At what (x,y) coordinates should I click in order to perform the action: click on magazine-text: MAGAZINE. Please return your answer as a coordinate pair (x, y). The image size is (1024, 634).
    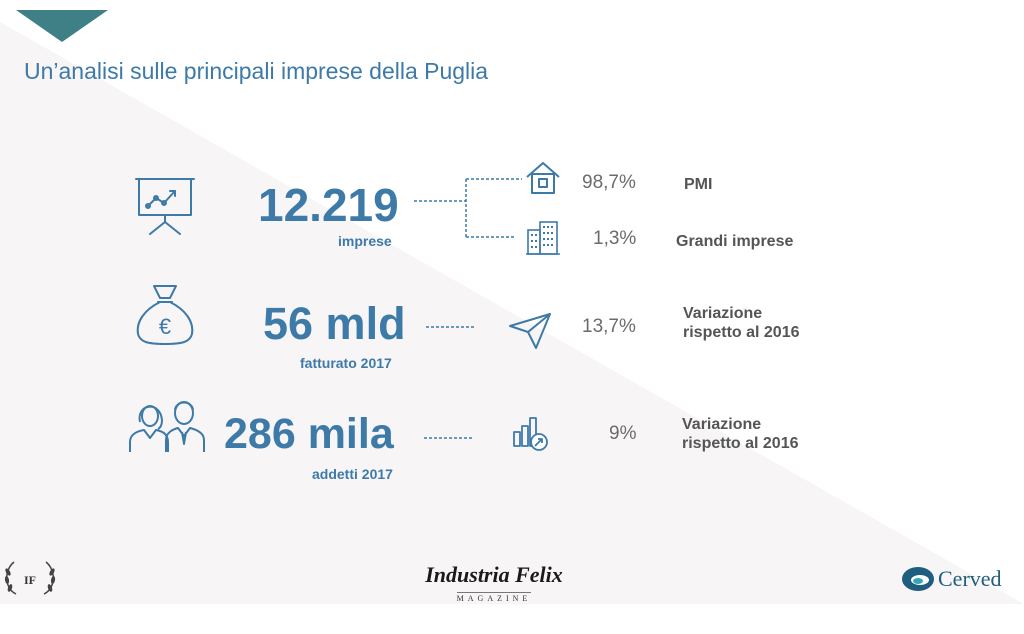
    Looking at the image, I should click on (494, 597).